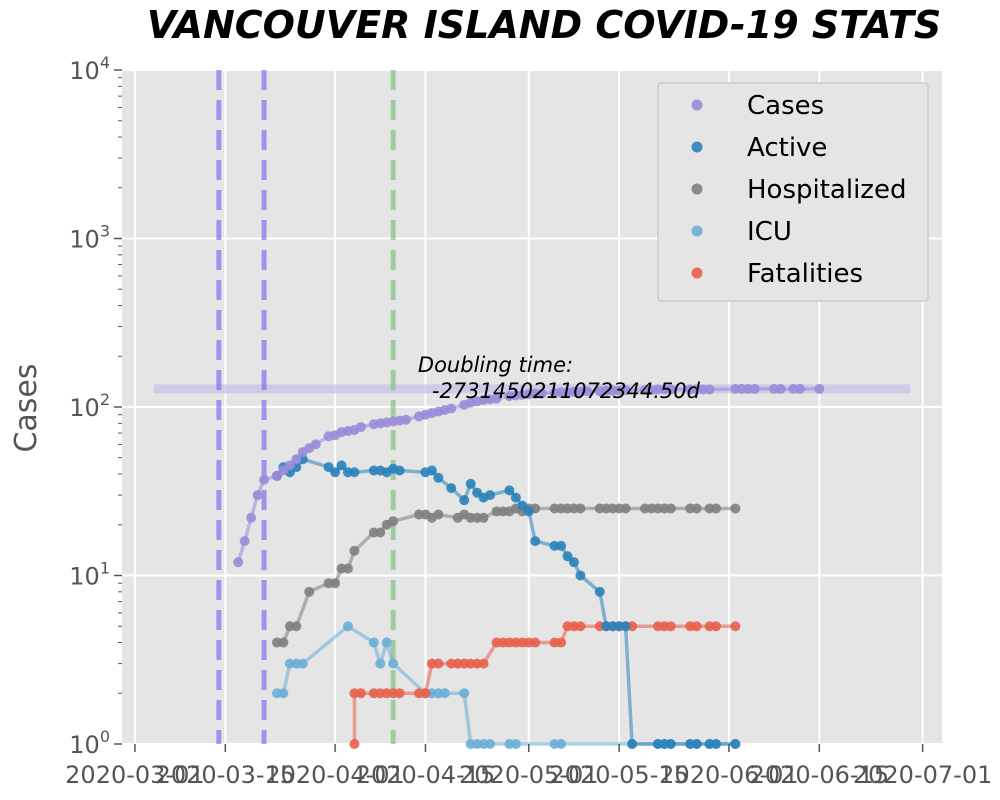 Image resolution: width=1000 pixels, height=800 pixels. I want to click on x-tick-label: 2020-03-01, so click(134, 775).